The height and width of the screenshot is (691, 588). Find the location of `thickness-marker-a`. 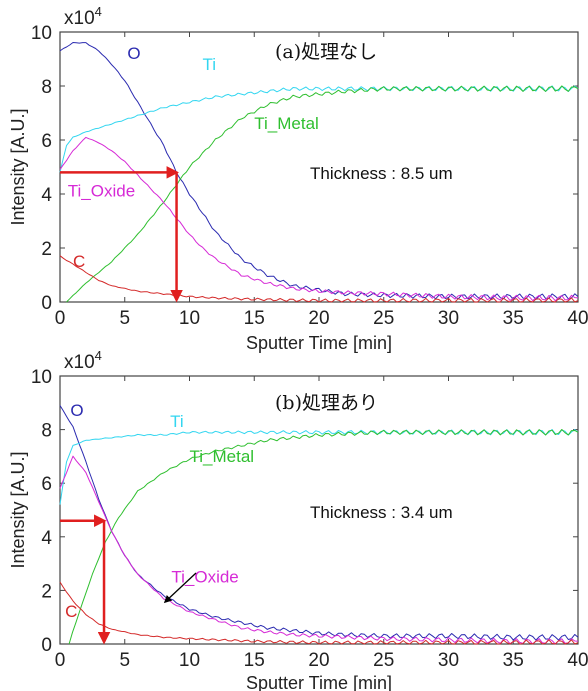

thickness-marker-a is located at coordinates (121, 234).